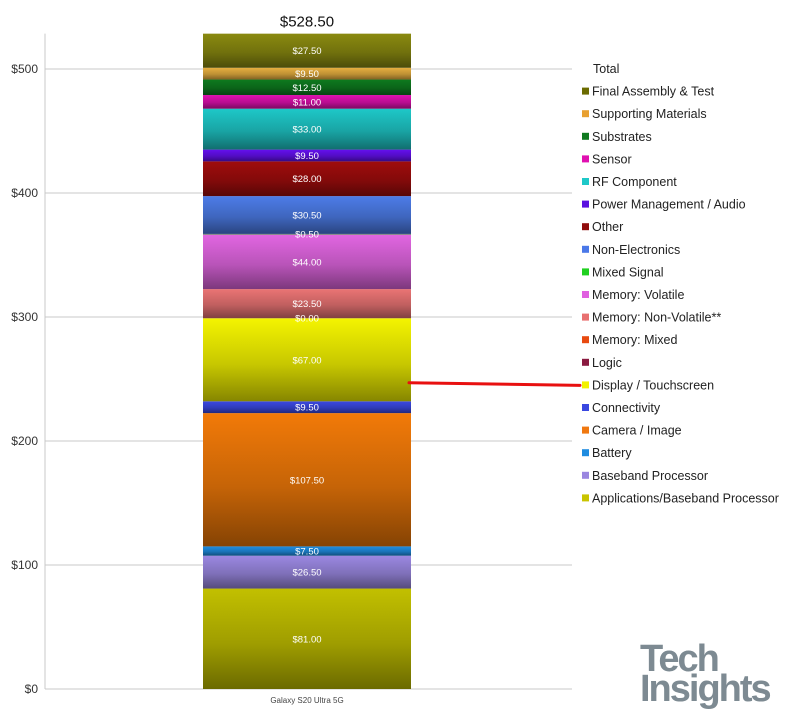 This screenshot has height=724, width=800. I want to click on segment-value-label: $27.50, so click(306, 51).